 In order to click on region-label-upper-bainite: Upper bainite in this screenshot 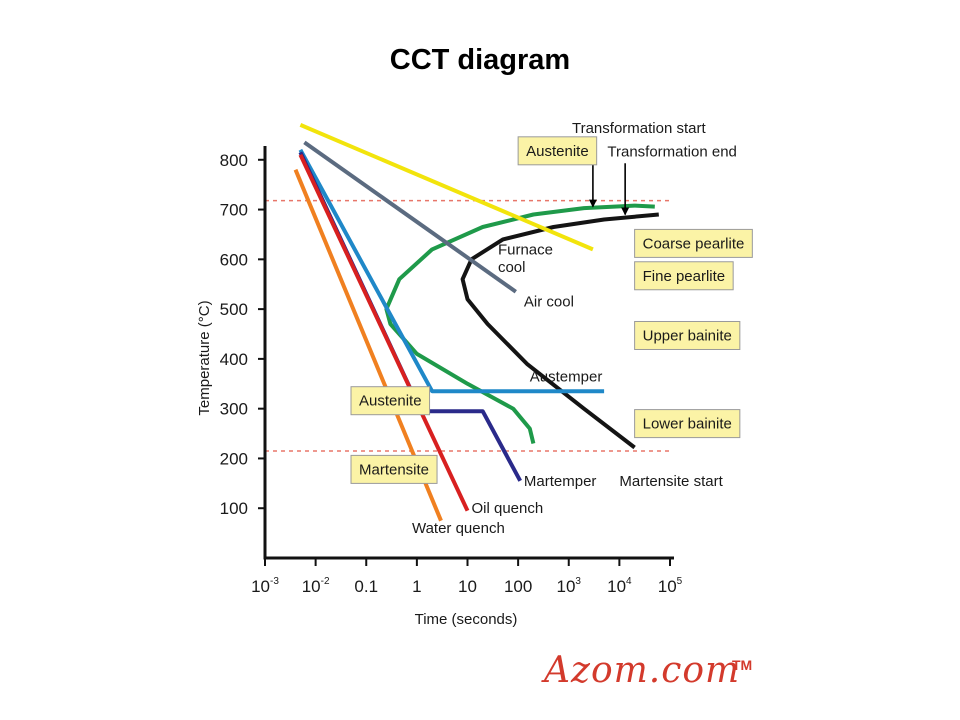, I will do `click(687, 335)`.